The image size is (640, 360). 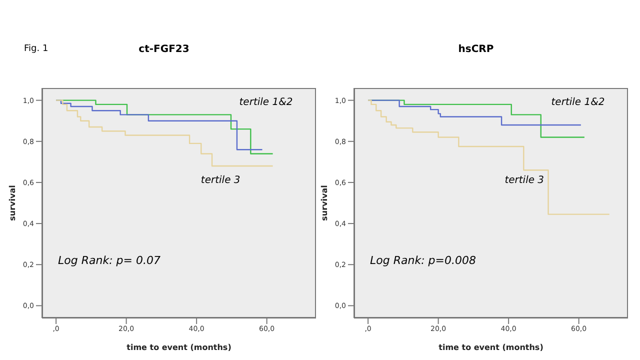 I want to click on caption: Fig. 1, so click(x=36, y=49).